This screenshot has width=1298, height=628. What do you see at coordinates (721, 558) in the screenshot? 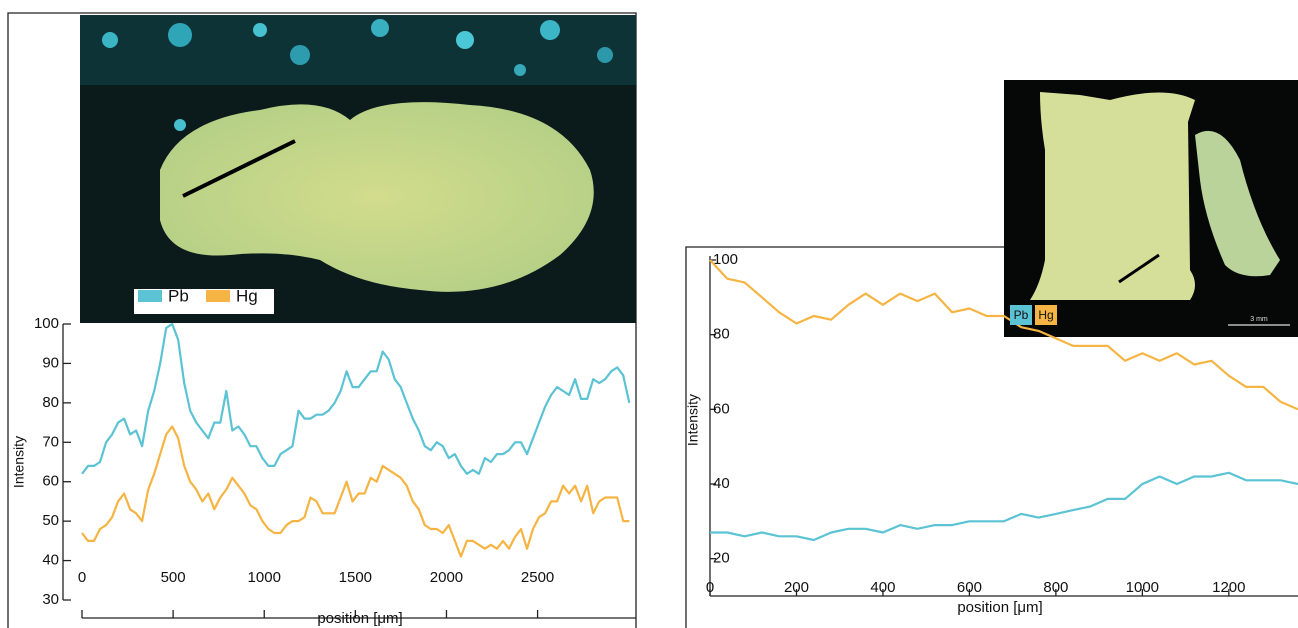
I see `y-tick-label: 20` at bounding box center [721, 558].